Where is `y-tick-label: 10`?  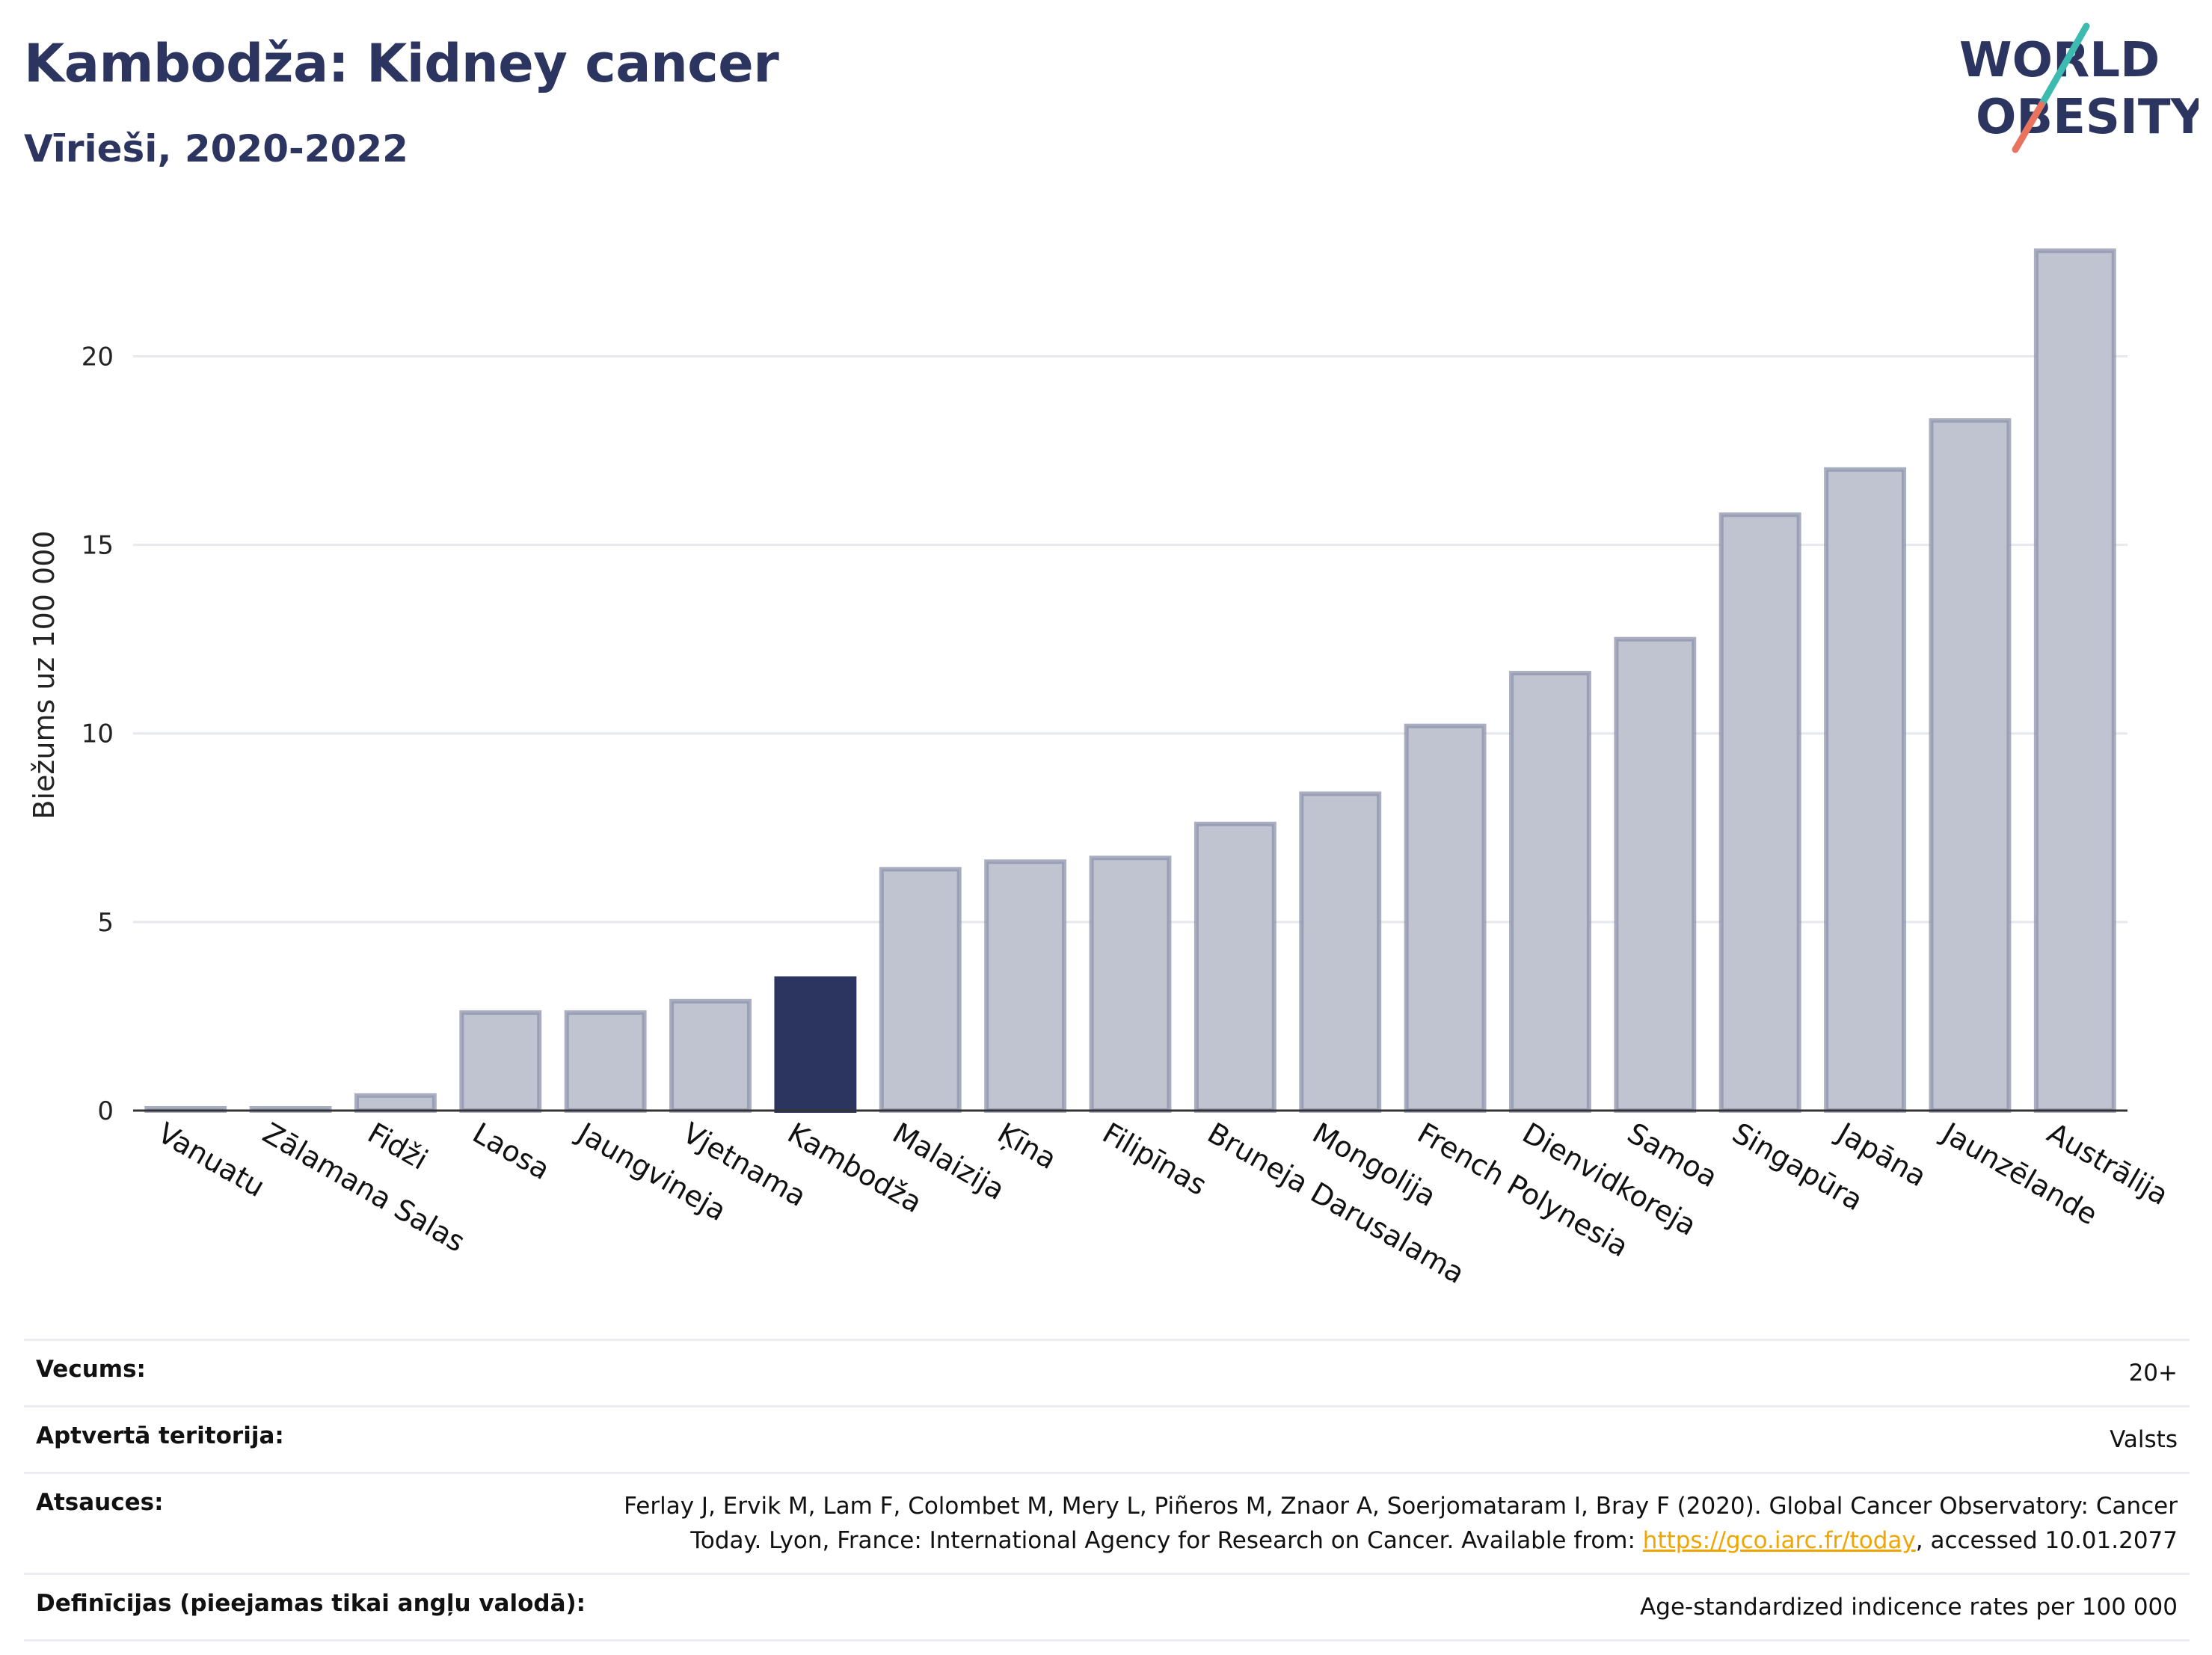 y-tick-label: 10 is located at coordinates (98, 734).